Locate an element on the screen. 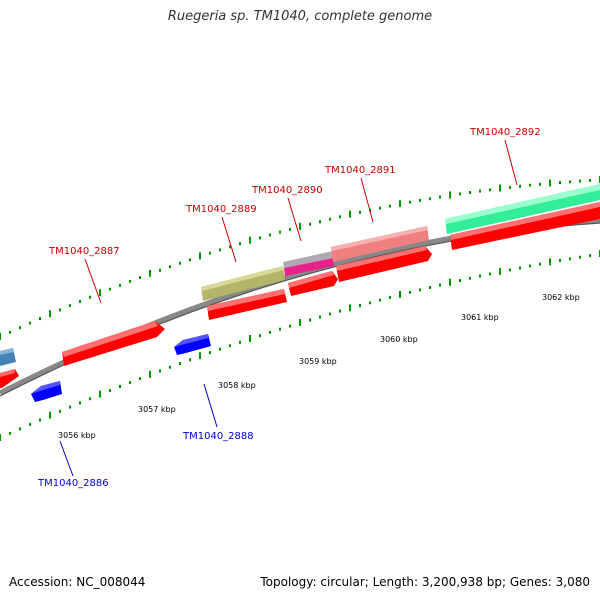  scale-label-3058: 3058 kbp is located at coordinates (237, 385).